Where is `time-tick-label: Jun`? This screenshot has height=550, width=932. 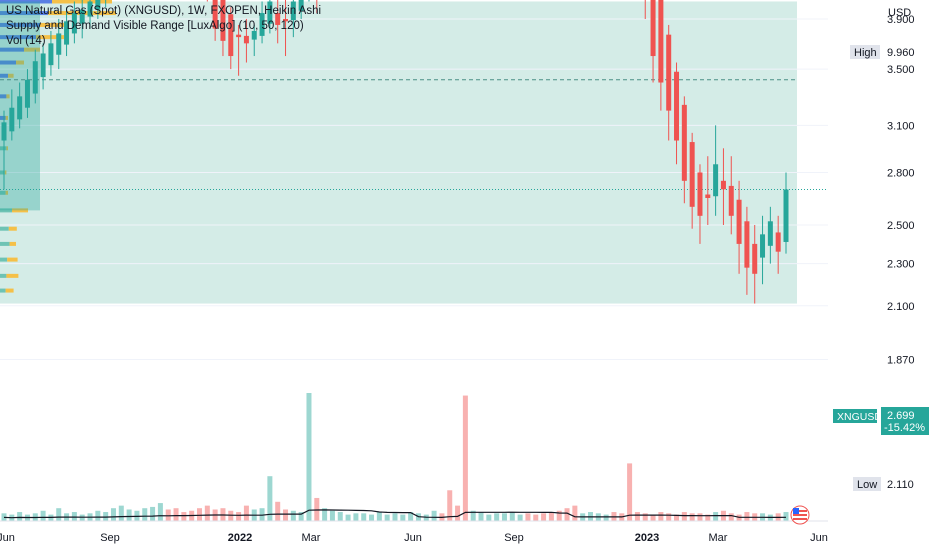 time-tick-label: Jun is located at coordinates (819, 538).